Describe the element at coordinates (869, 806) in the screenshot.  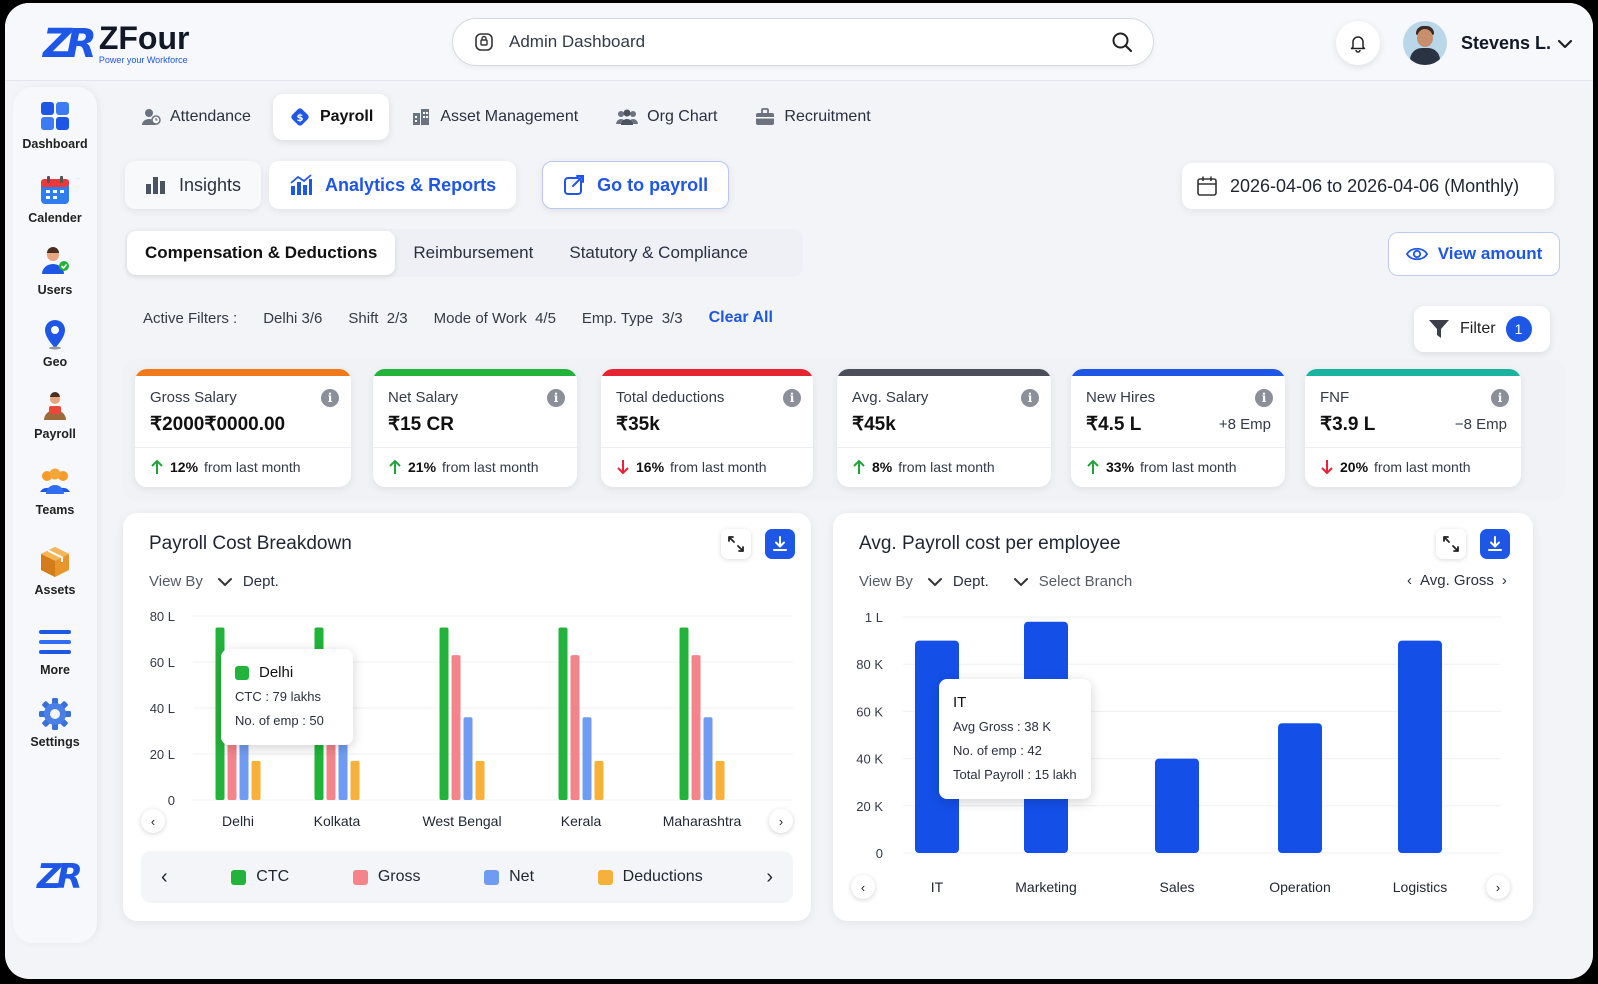
I see `y-tick-label: 20 K` at that location.